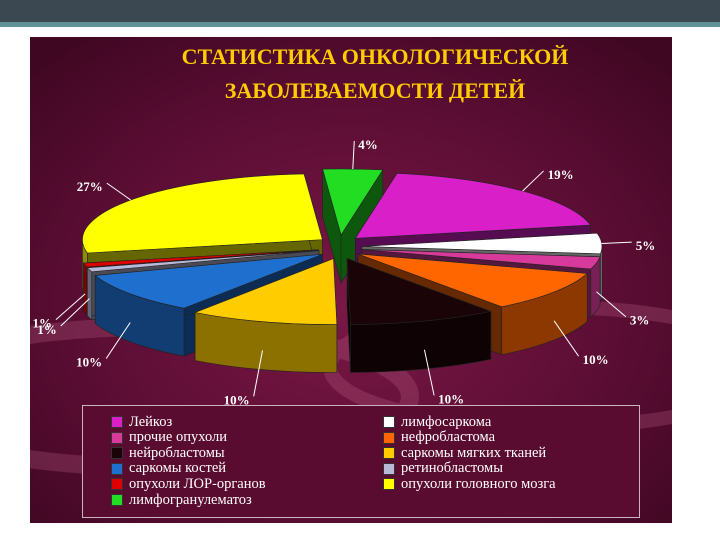 The height and width of the screenshot is (540, 720). I want to click on legend-label: лимфосаркома, so click(446, 421).